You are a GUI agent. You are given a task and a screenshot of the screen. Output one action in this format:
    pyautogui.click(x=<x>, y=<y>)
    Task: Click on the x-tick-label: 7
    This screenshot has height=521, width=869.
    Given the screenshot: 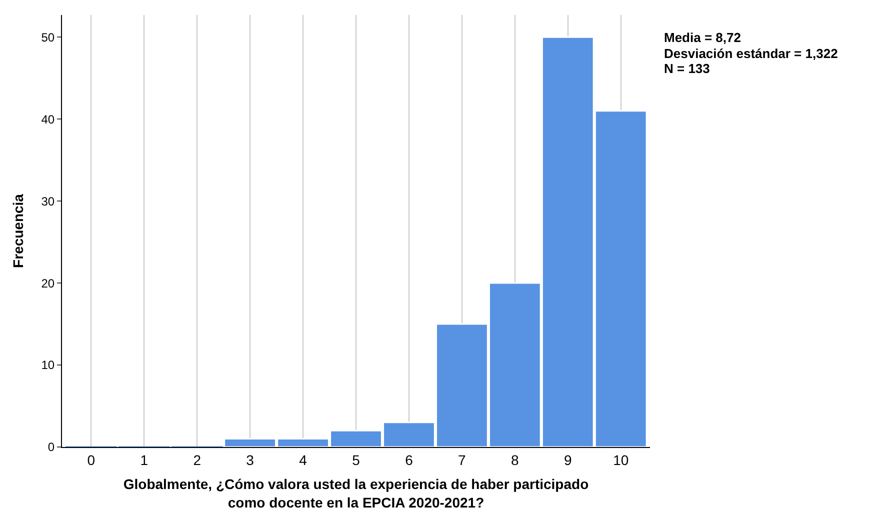 What is the action you would take?
    pyautogui.click(x=462, y=460)
    